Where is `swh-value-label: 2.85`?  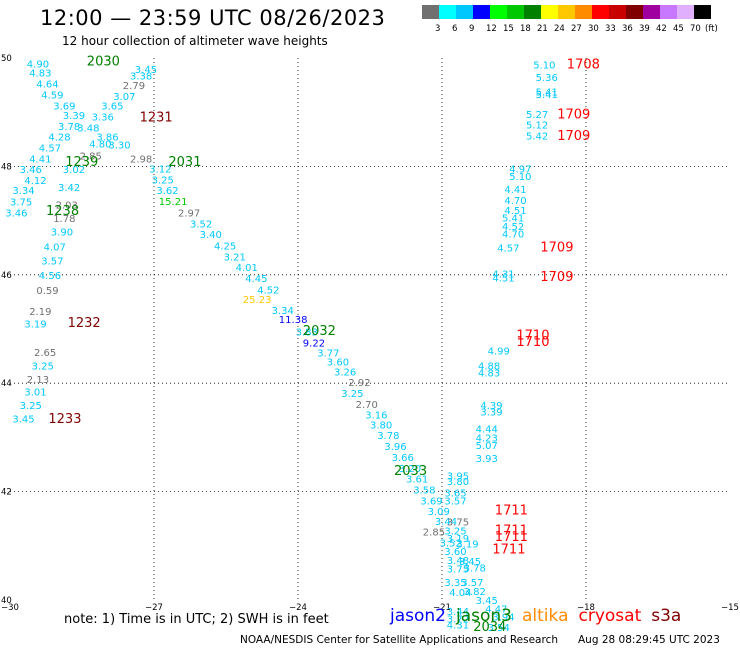
swh-value-label: 2.85 is located at coordinates (91, 157).